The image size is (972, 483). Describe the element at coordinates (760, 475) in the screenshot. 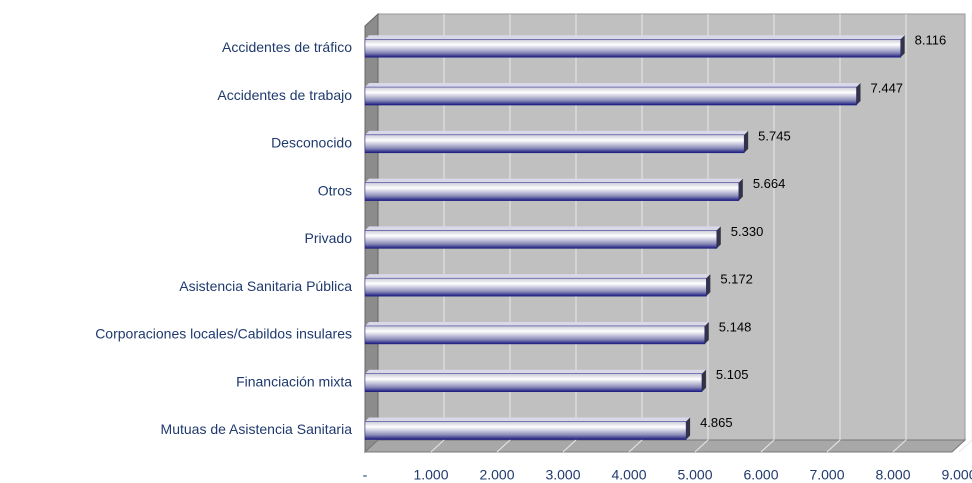

I see `x-tick-label: 6.000` at that location.